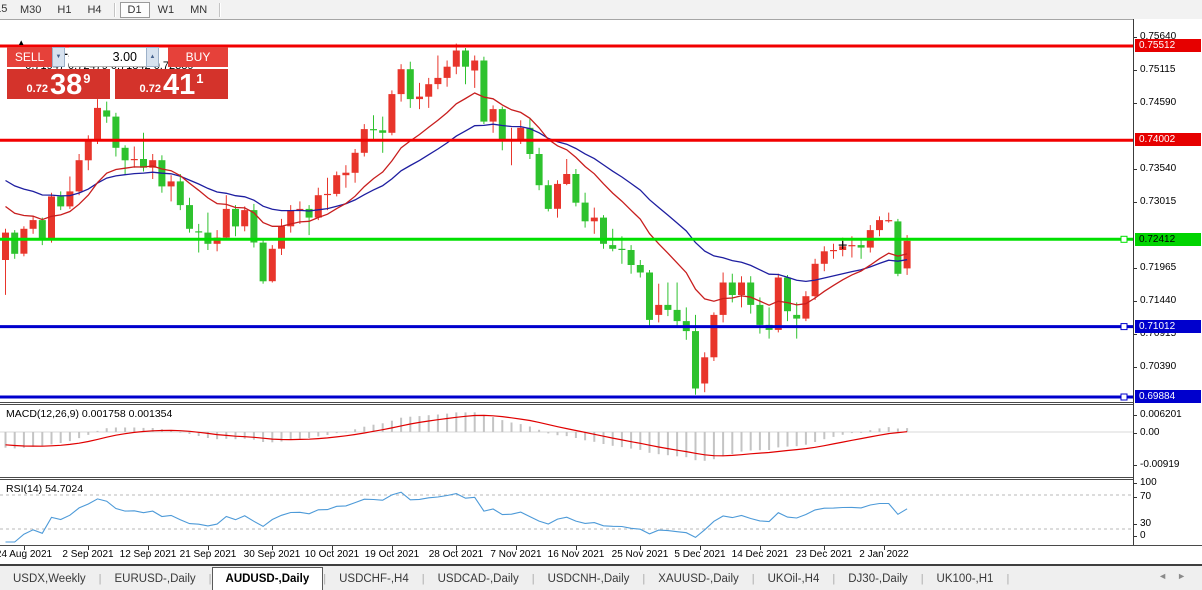  What do you see at coordinates (1158, 201) in the screenshot?
I see `price-axis-label: 0.73015` at bounding box center [1158, 201].